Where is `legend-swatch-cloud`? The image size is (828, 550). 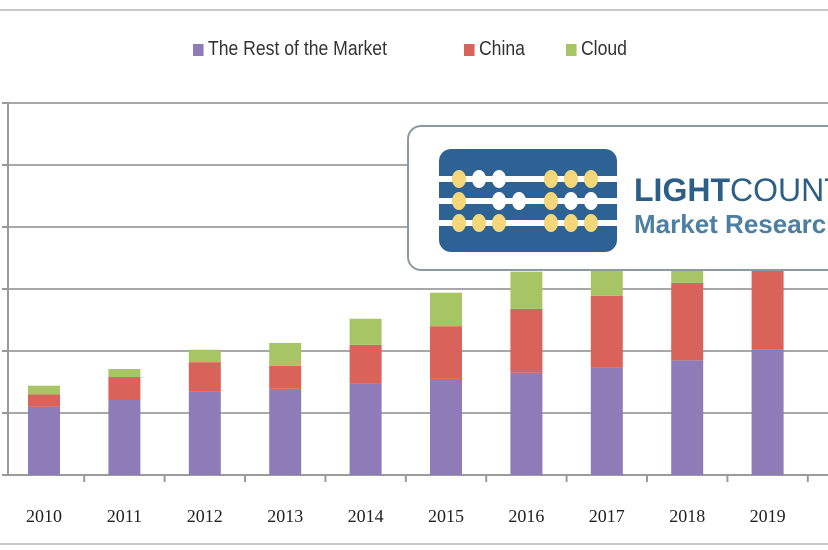 legend-swatch-cloud is located at coordinates (571, 49).